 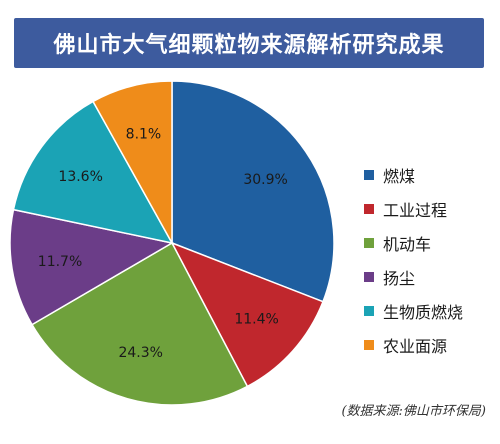 I want to click on legend-item-4: 扬尘, so click(x=413, y=277).